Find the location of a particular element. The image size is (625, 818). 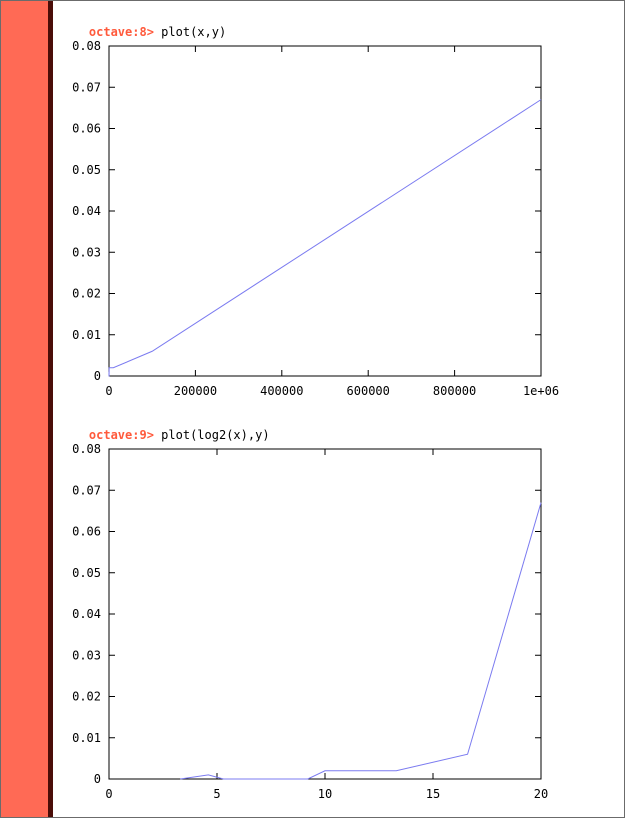

gutter-divider is located at coordinates (50, 409).